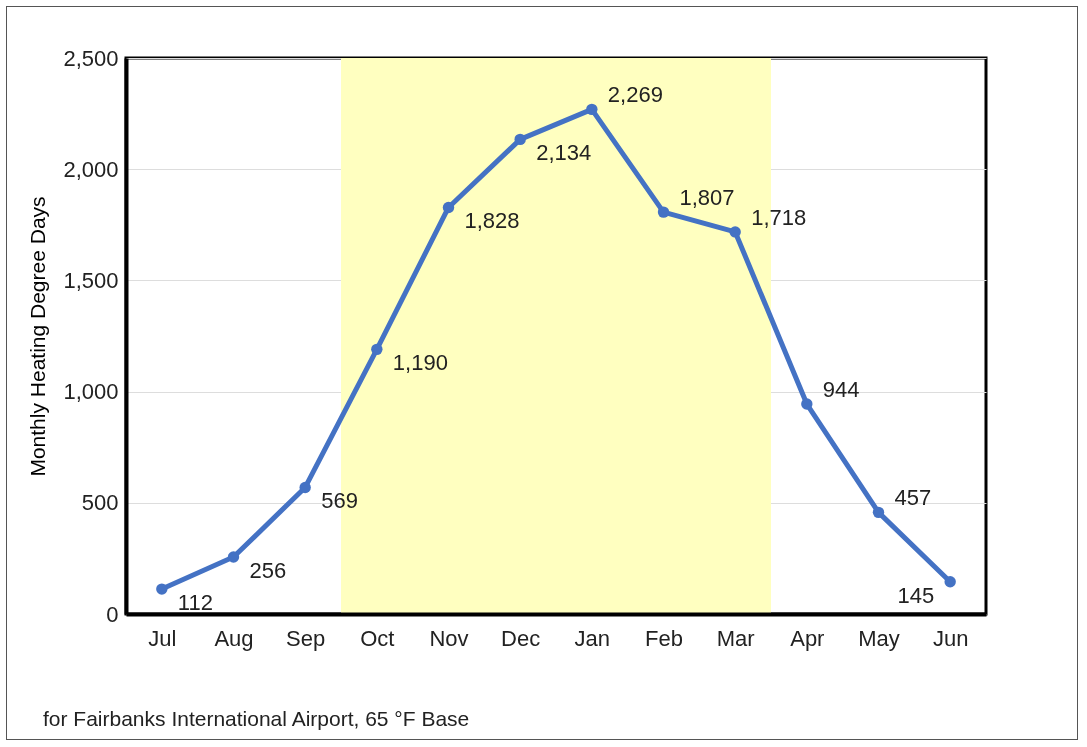 This screenshot has width=1087, height=747. I want to click on x-tick-label: Apr, so click(807, 638).